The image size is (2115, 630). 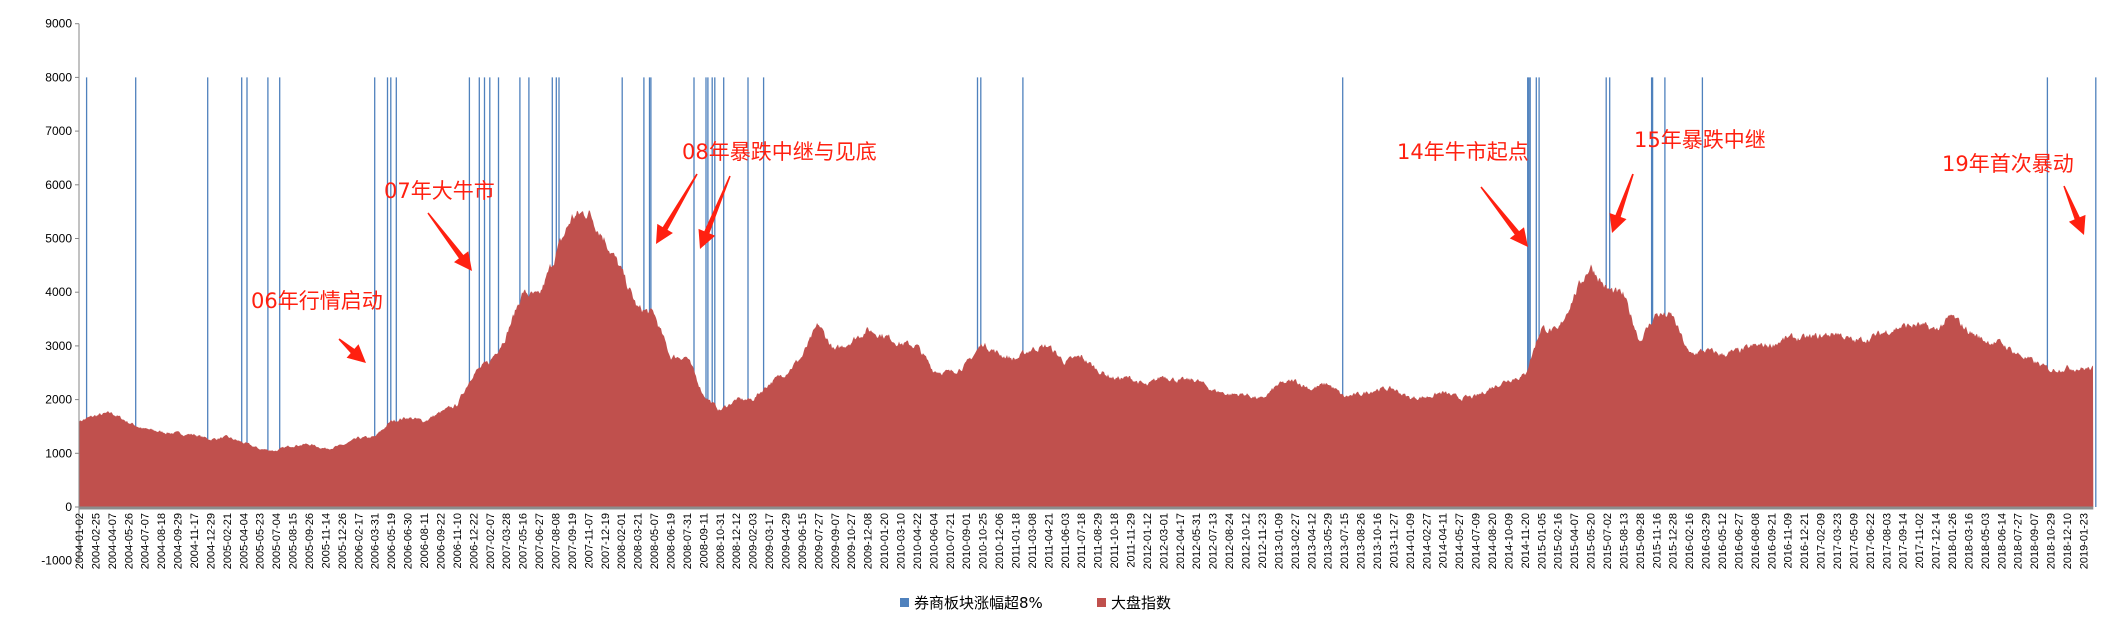 I want to click on x-tick-label: 2017-02-09, so click(x=1822, y=541).